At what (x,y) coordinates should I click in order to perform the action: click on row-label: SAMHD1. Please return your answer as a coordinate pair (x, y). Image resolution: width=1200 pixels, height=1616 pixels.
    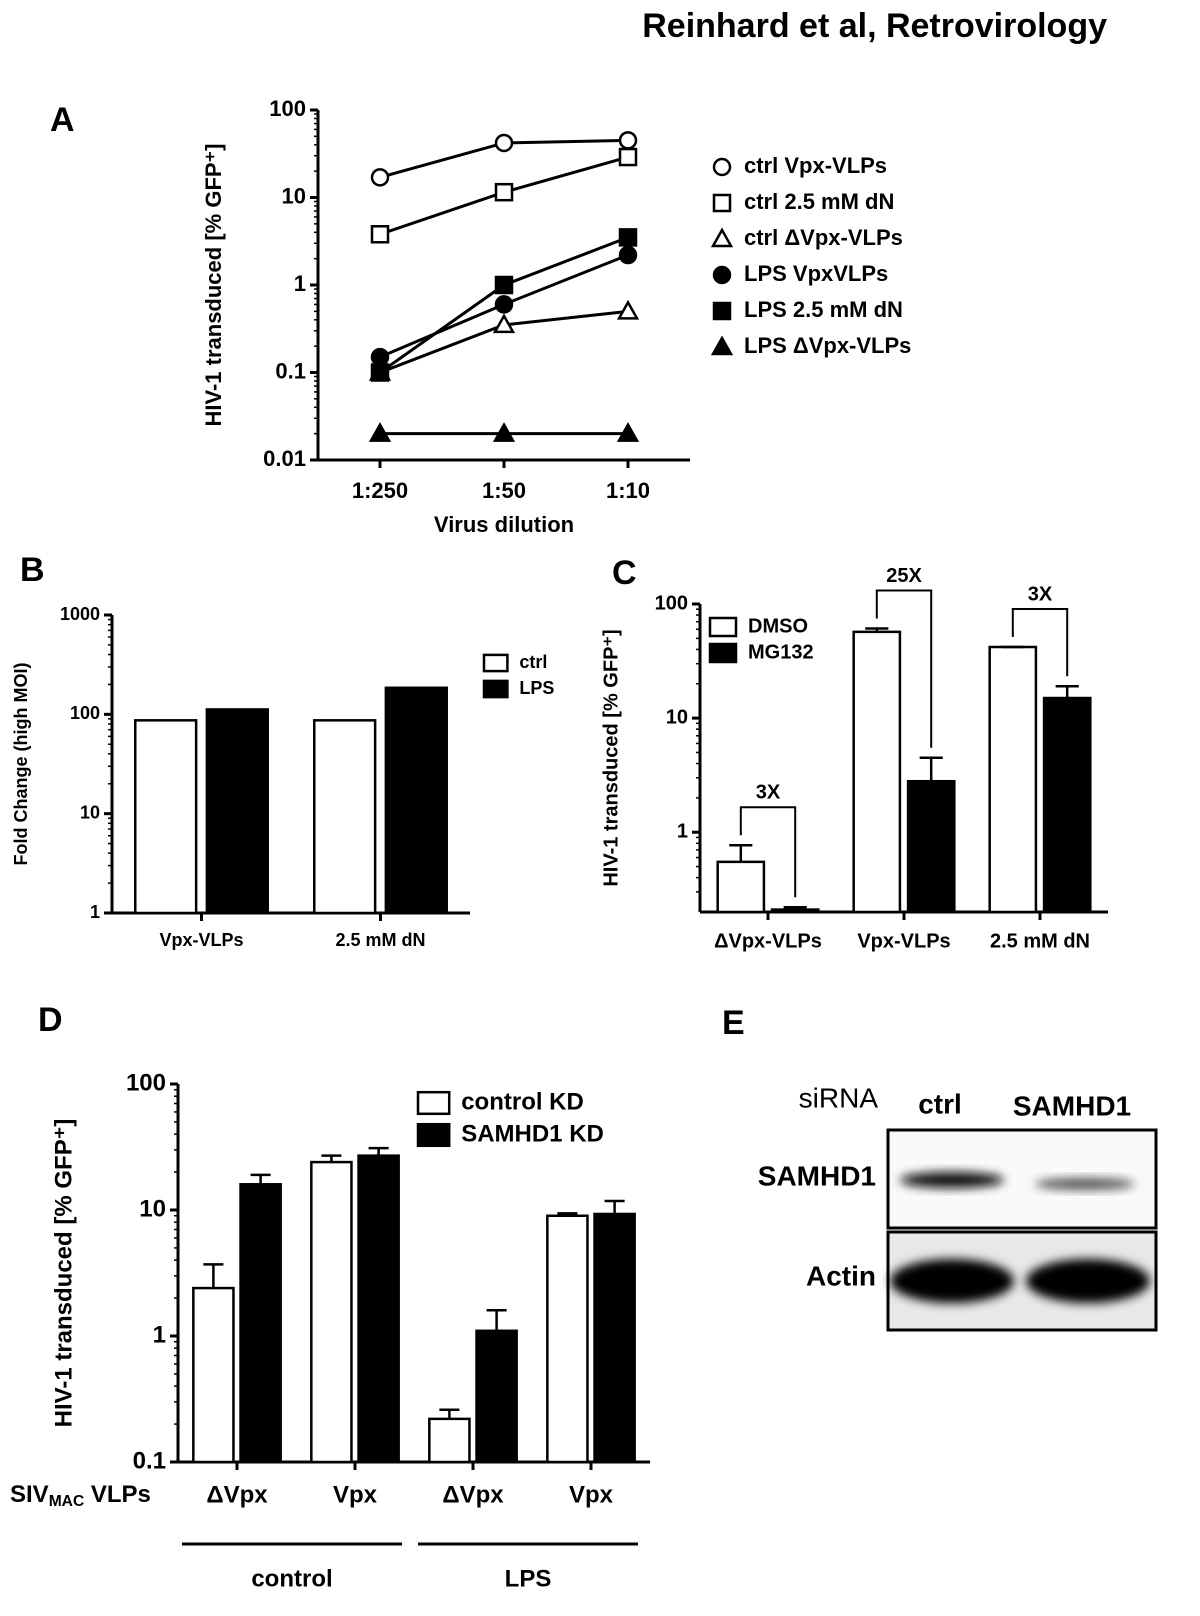
    Looking at the image, I should click on (817, 1175).